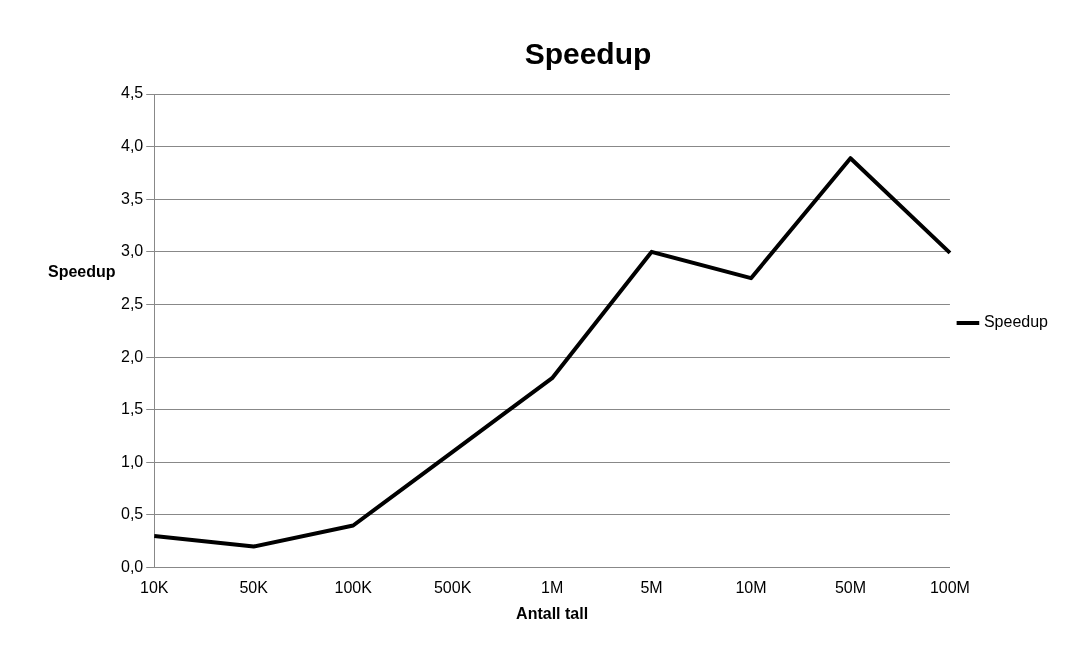 The width and height of the screenshot is (1080, 647). Describe the element at coordinates (588, 54) in the screenshot. I see `chart-title: Speedup` at that location.